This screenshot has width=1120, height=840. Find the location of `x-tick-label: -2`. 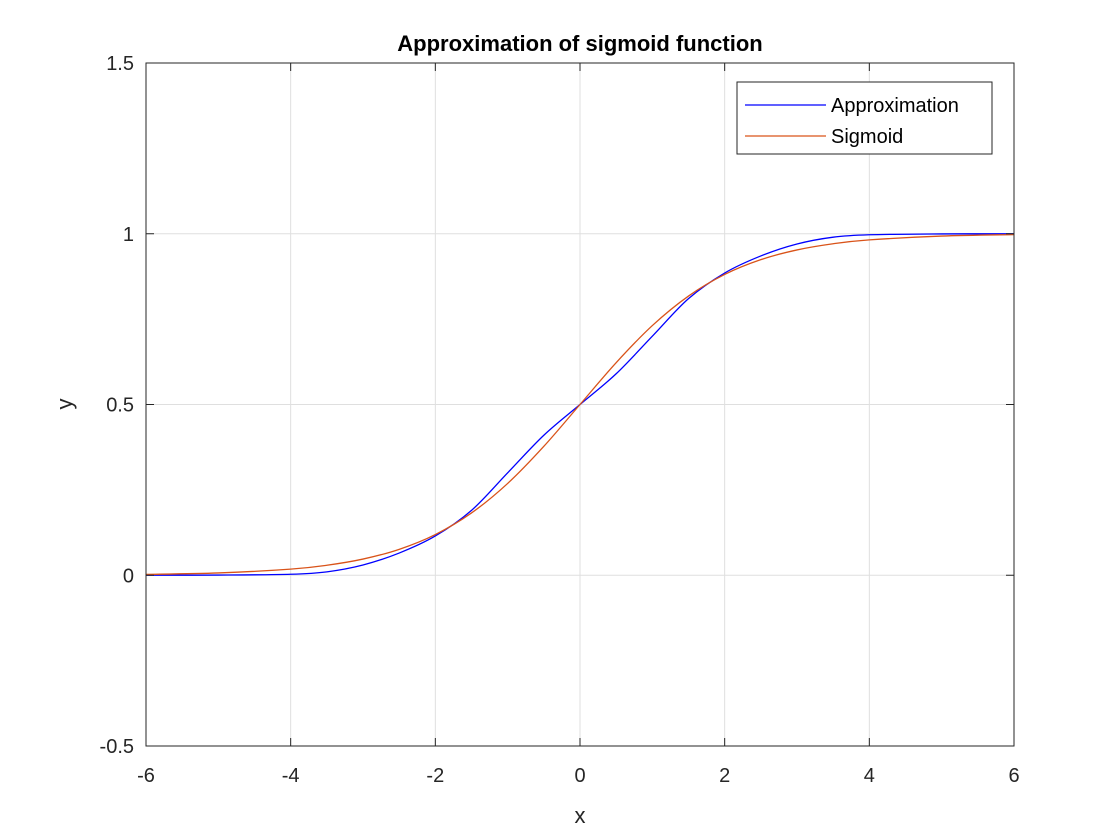

x-tick-label: -2 is located at coordinates (435, 776).